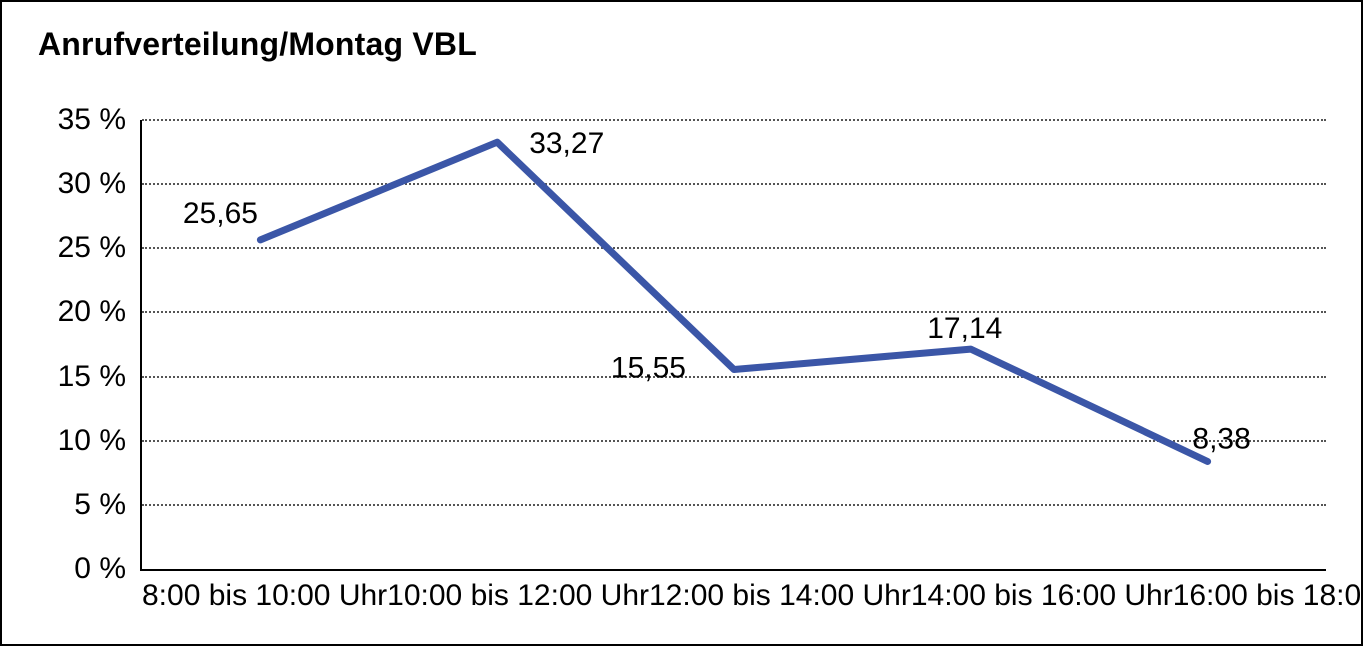 The height and width of the screenshot is (646, 1363). I want to click on y-tick-label: 10 %, so click(91, 440).